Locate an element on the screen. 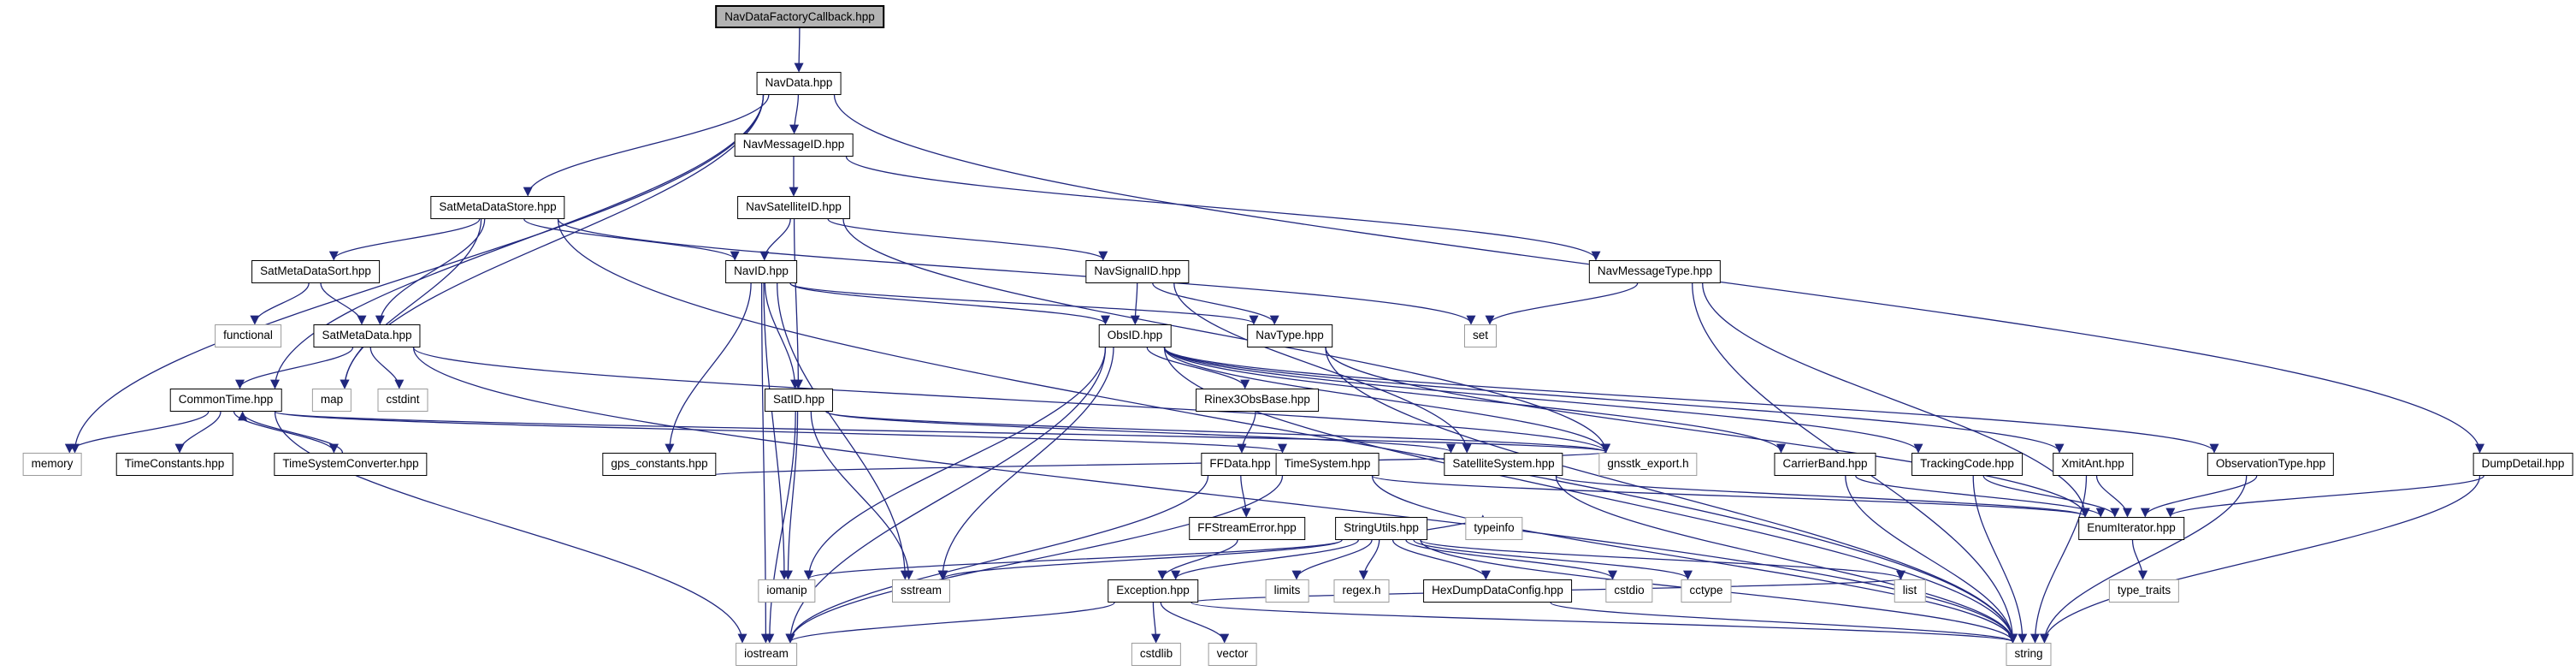 This screenshot has height=671, width=2576. edge-ObsIDhpp-to-gnsstkexporth is located at coordinates (1386, 400).